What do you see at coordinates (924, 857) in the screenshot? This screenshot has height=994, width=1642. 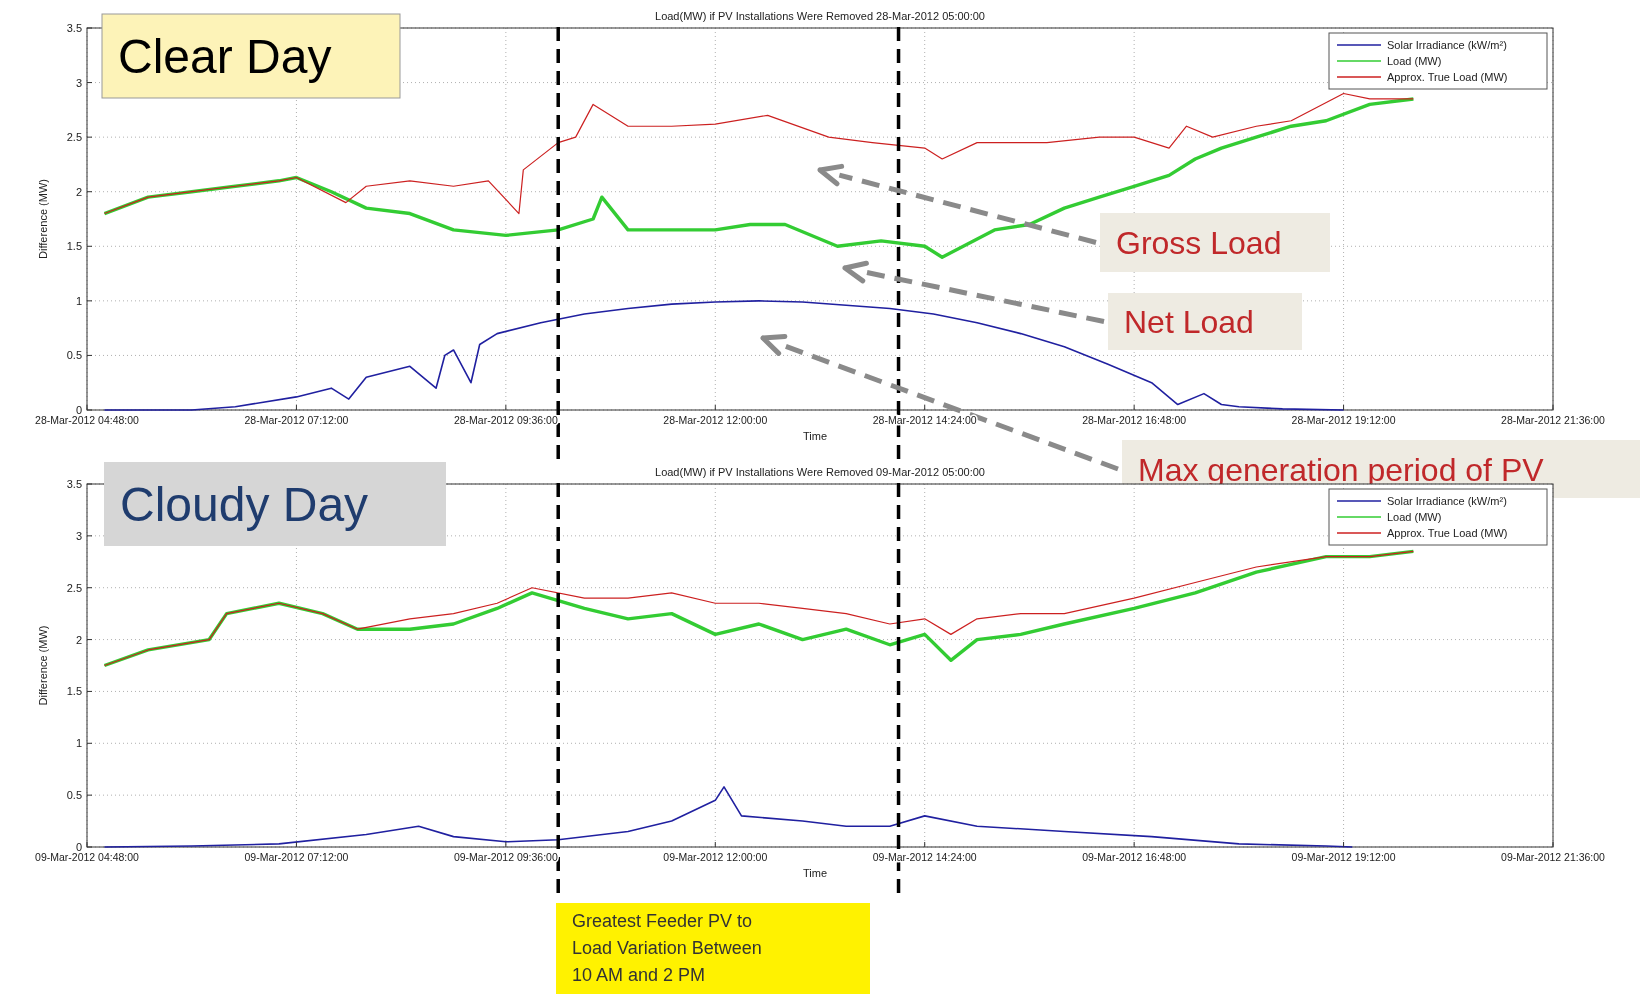 I see `x-tick-label: 09-Mar-2012 14:24:00` at bounding box center [924, 857].